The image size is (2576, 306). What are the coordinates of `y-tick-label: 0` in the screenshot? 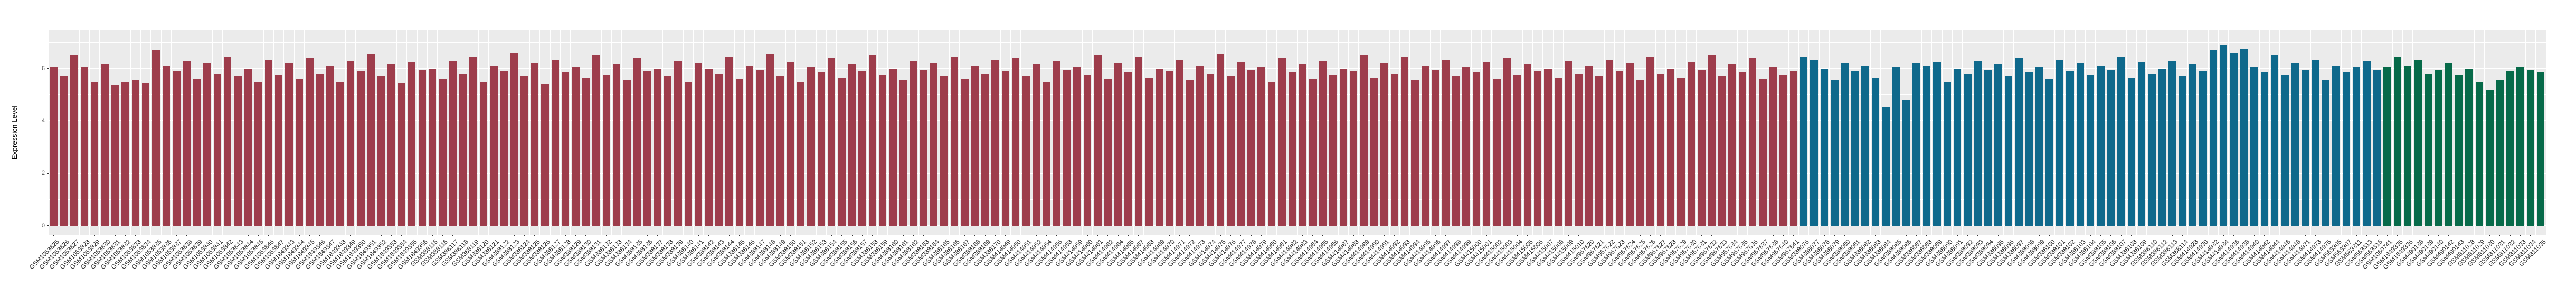 It's located at (43, 226).